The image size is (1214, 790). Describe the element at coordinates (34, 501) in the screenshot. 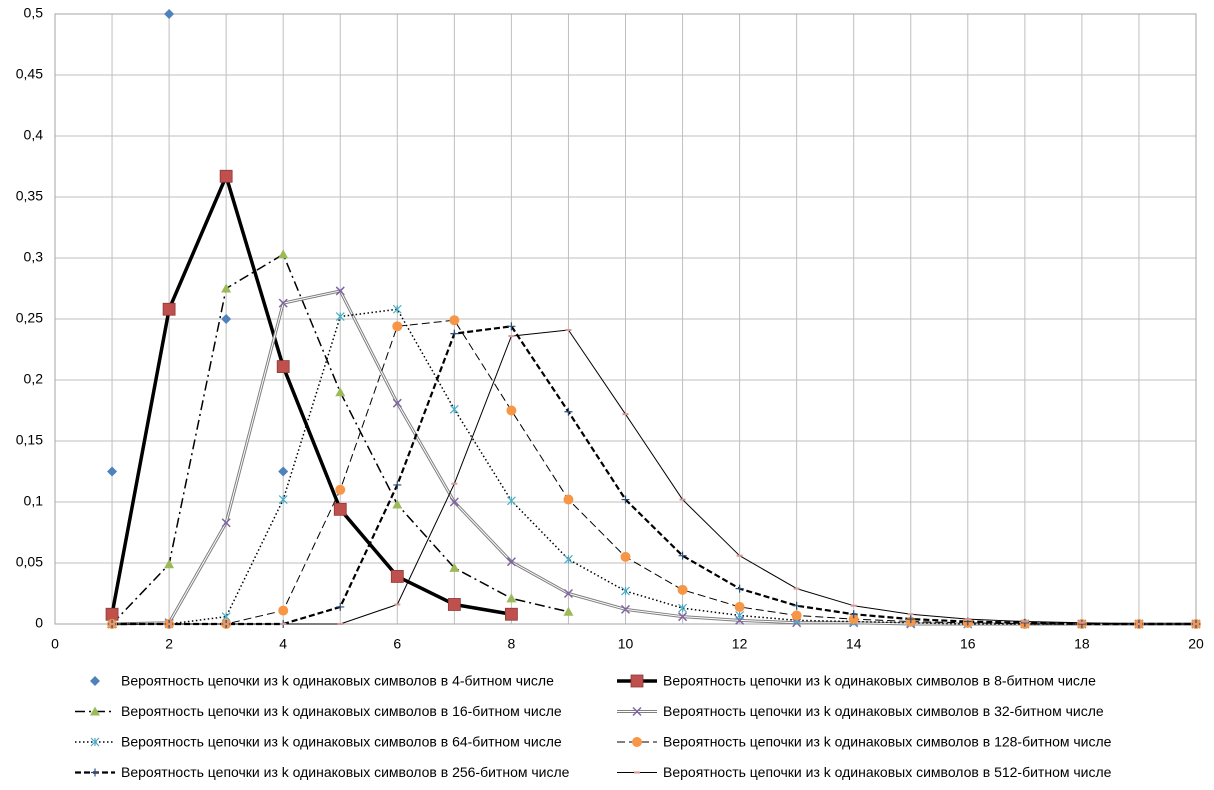

I see `y-tick-label: 0,1` at that location.